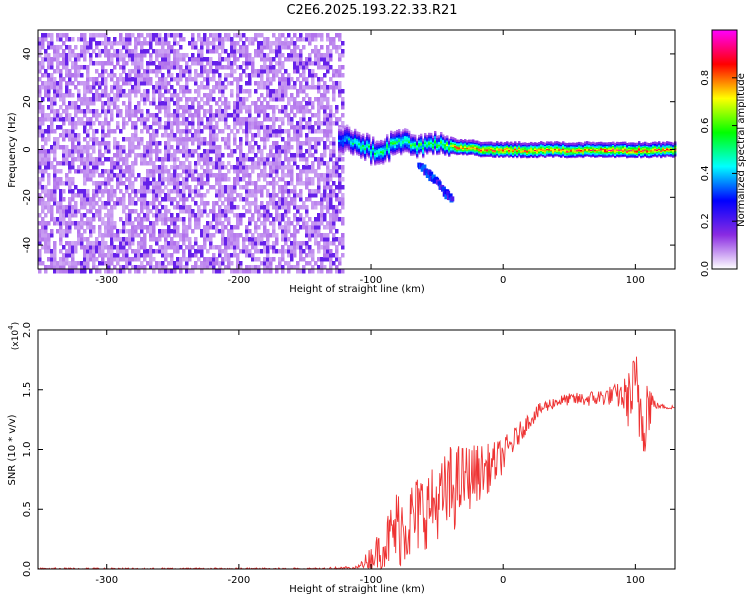 The width and height of the screenshot is (750, 600). I want to click on spectrogram-tail-cell, so click(439, 184).